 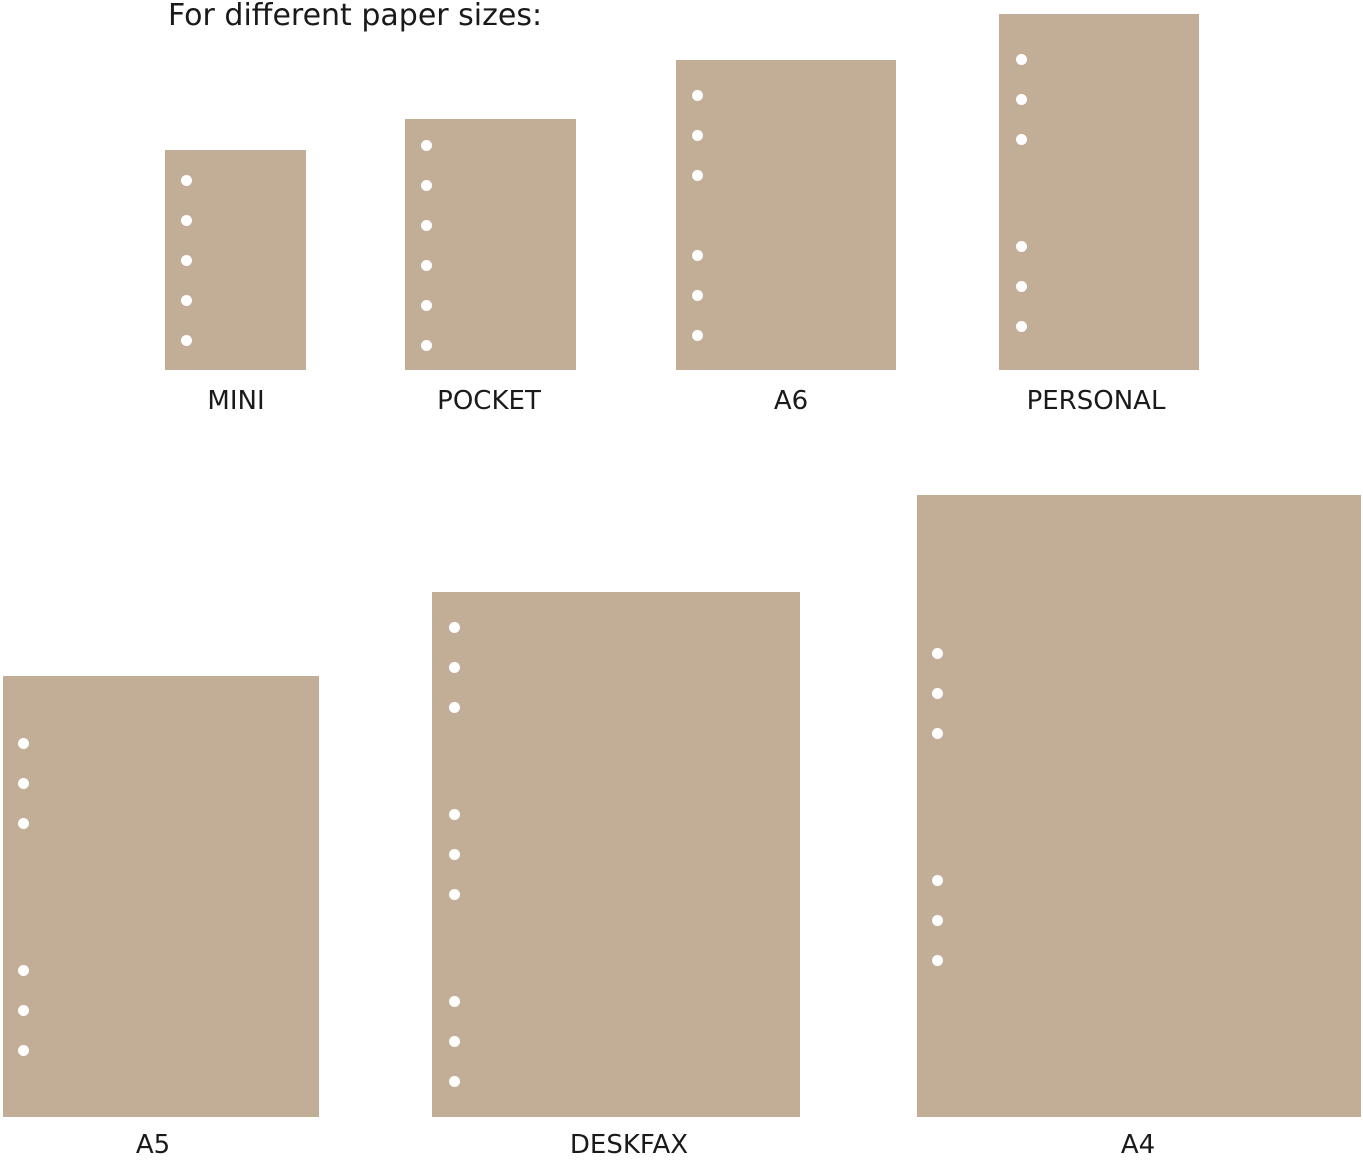 I want to click on deskfax-sheet, so click(x=616, y=854).